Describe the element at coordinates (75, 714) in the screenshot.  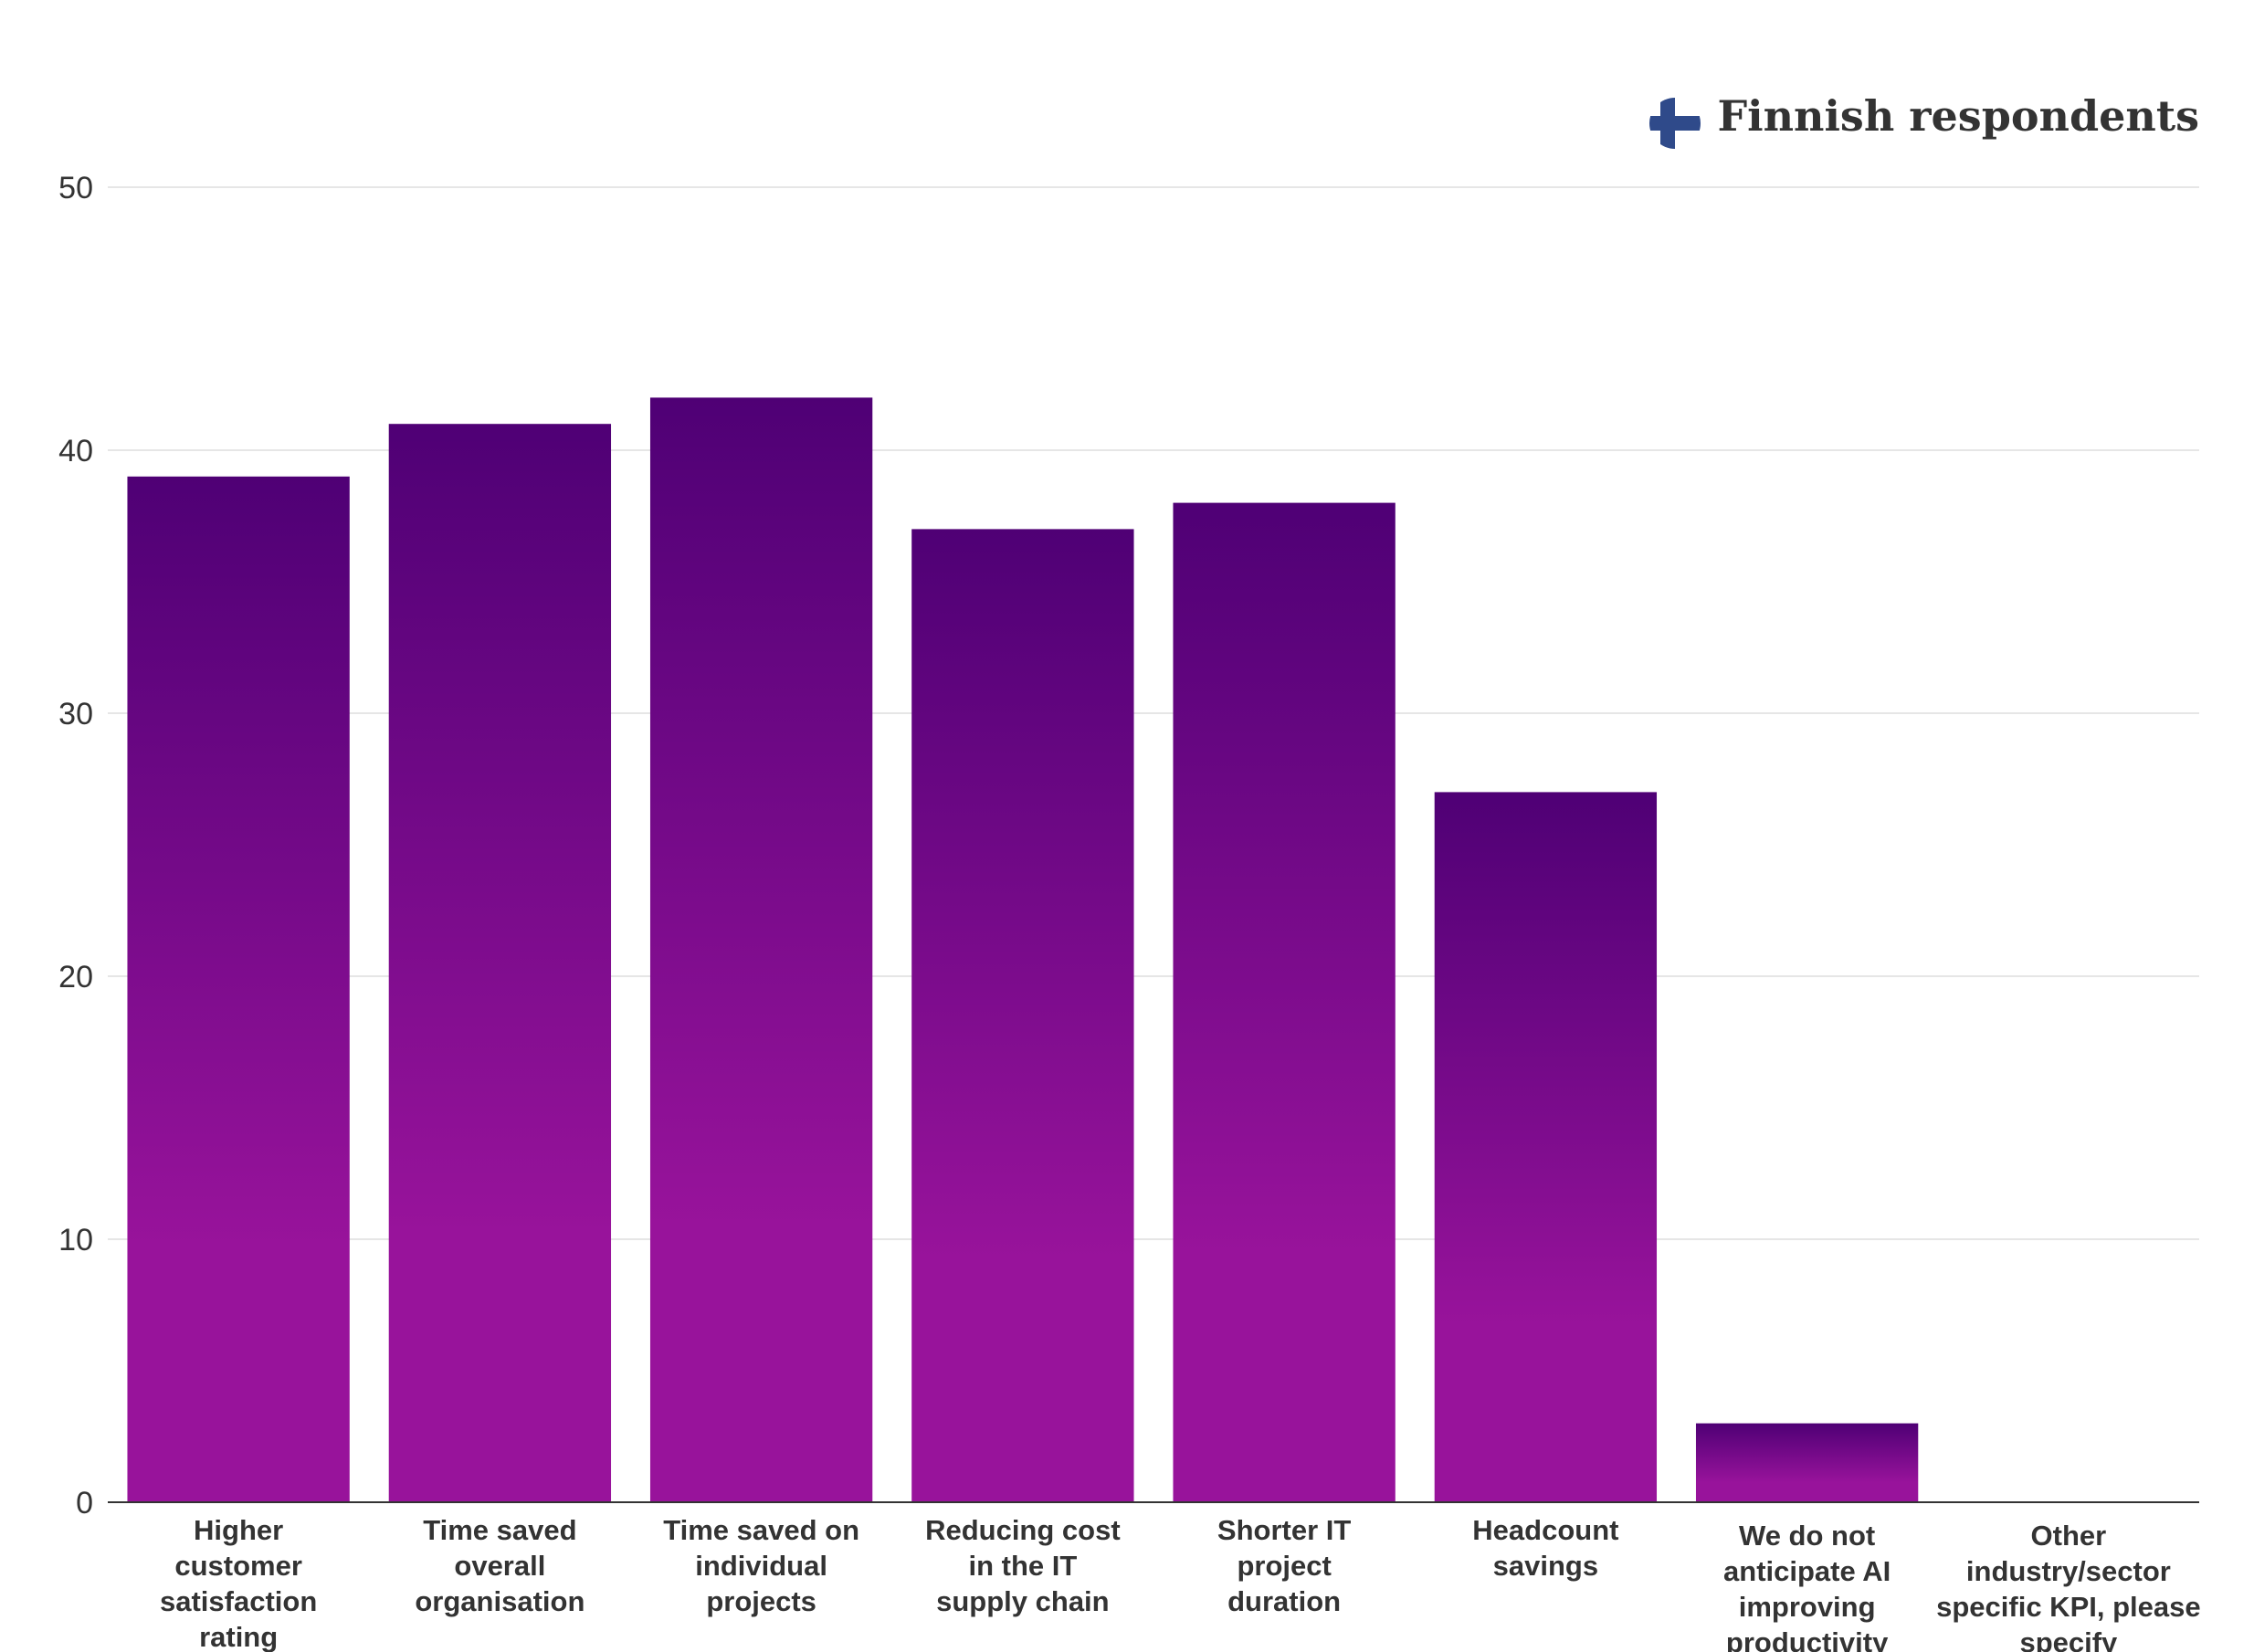
I see `y-tick-label: 30` at that location.